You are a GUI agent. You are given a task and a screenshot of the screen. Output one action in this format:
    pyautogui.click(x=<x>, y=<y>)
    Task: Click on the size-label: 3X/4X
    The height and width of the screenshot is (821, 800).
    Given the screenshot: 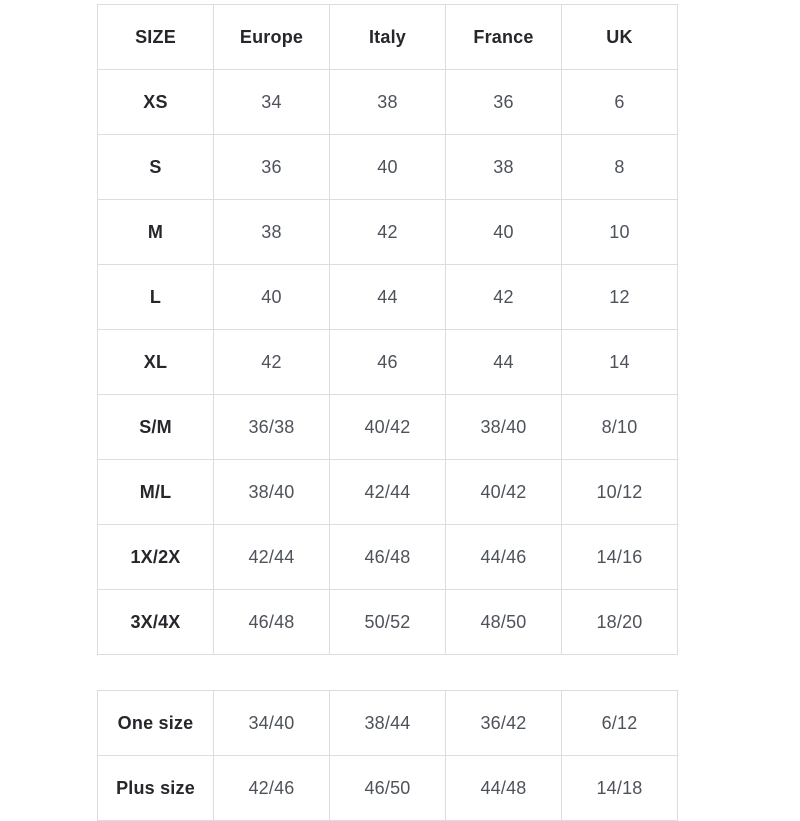 What is the action you would take?
    pyautogui.click(x=155, y=622)
    